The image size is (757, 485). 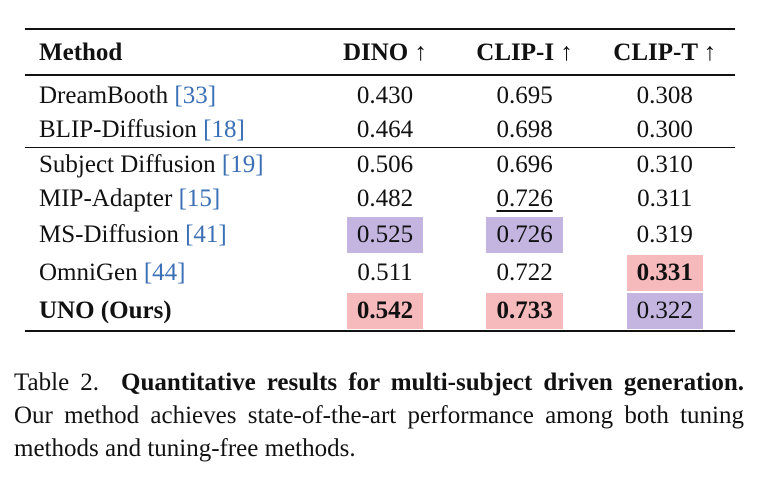 I want to click on table-row: MS-Diffusion [41] 0.525 0.726 0.319, so click(x=380, y=235).